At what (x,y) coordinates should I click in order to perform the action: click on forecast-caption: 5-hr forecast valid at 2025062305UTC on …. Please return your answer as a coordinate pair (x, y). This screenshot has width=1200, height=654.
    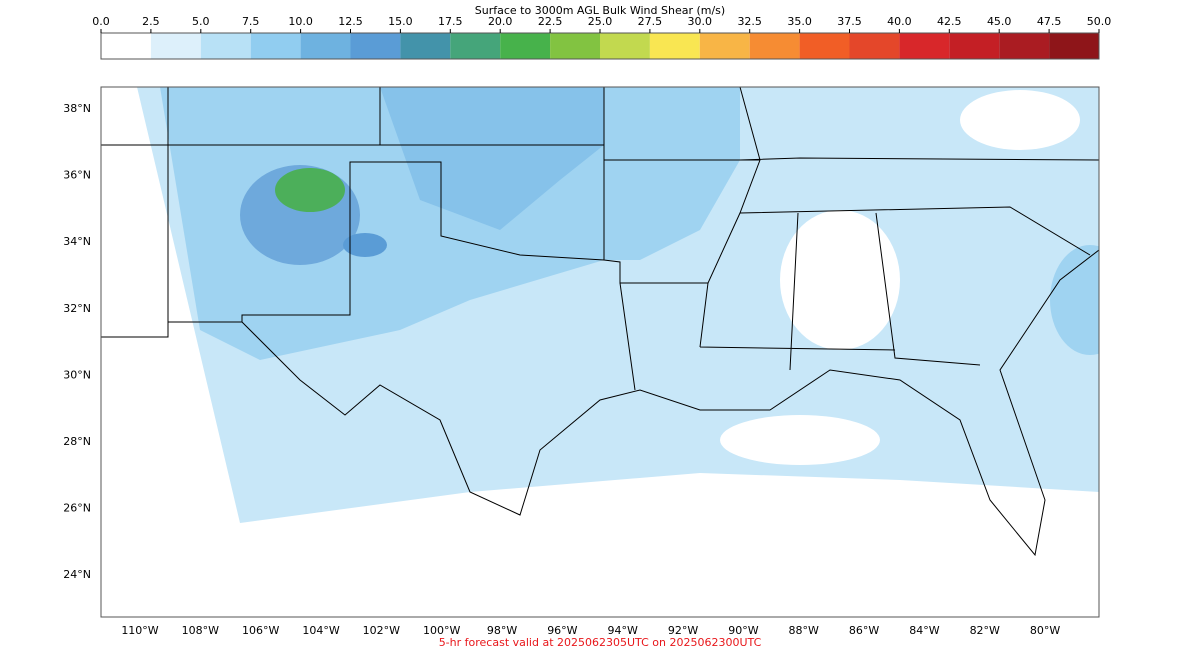
    Looking at the image, I should click on (600, 642).